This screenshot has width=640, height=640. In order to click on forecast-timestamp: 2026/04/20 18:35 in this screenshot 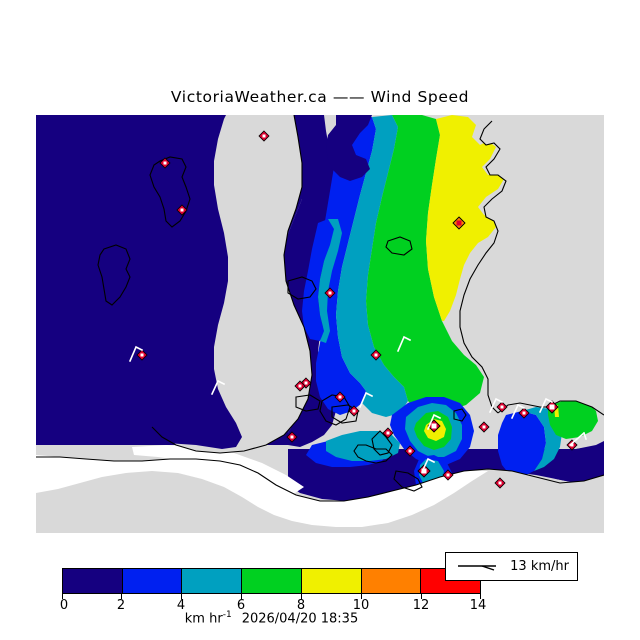, I will do `click(300, 619)`.